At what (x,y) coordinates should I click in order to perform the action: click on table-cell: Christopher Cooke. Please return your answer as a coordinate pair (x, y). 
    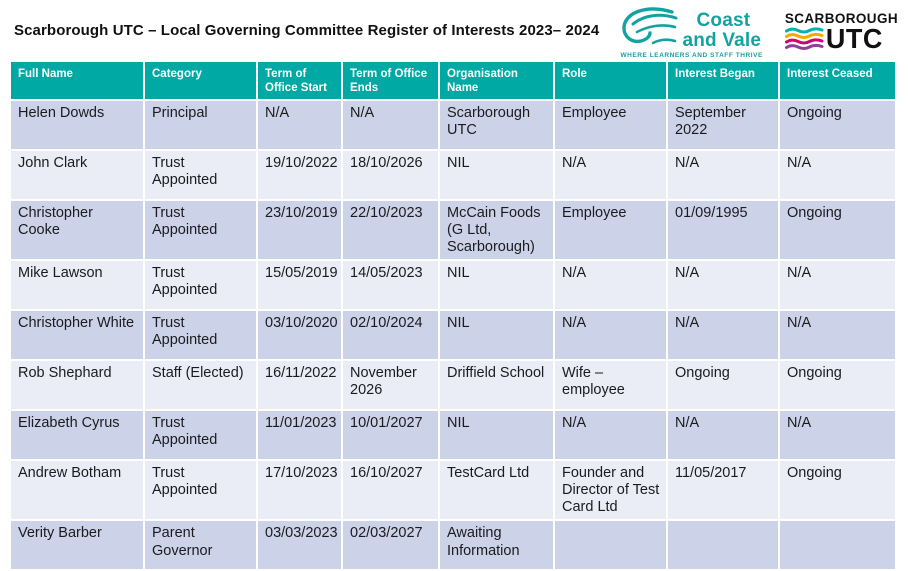
    Looking at the image, I should click on (78, 231).